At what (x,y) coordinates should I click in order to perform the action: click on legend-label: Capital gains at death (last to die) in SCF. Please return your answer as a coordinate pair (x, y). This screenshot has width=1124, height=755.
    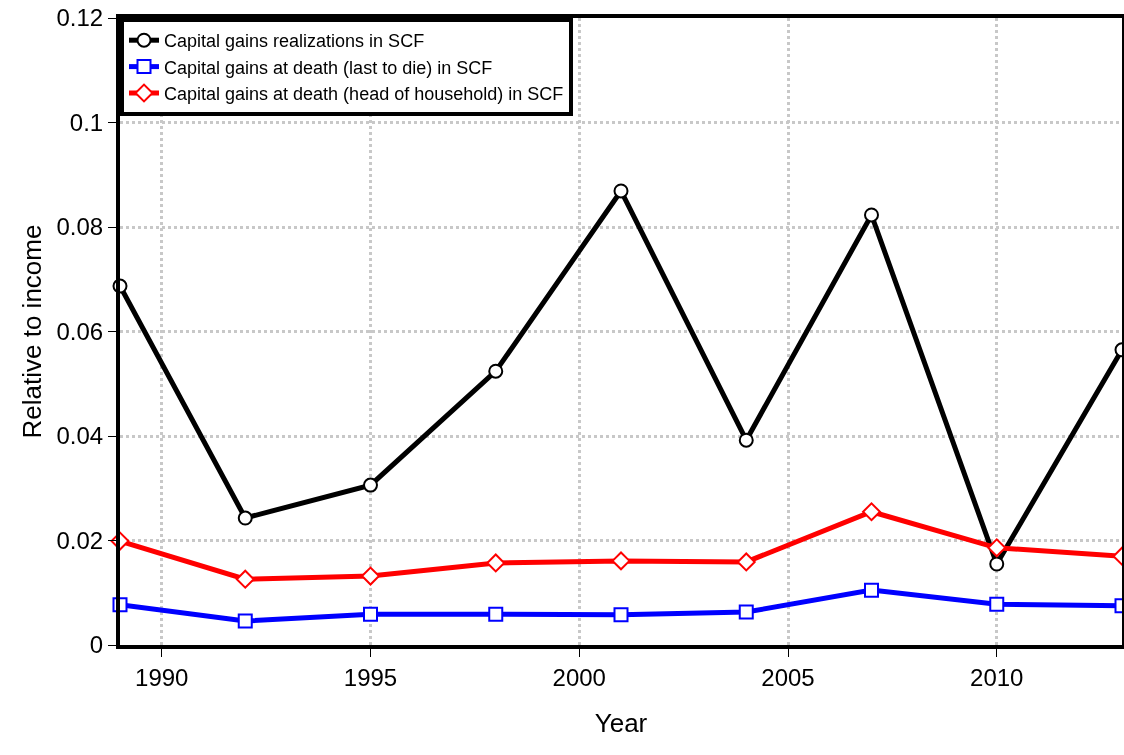
    Looking at the image, I should click on (328, 67).